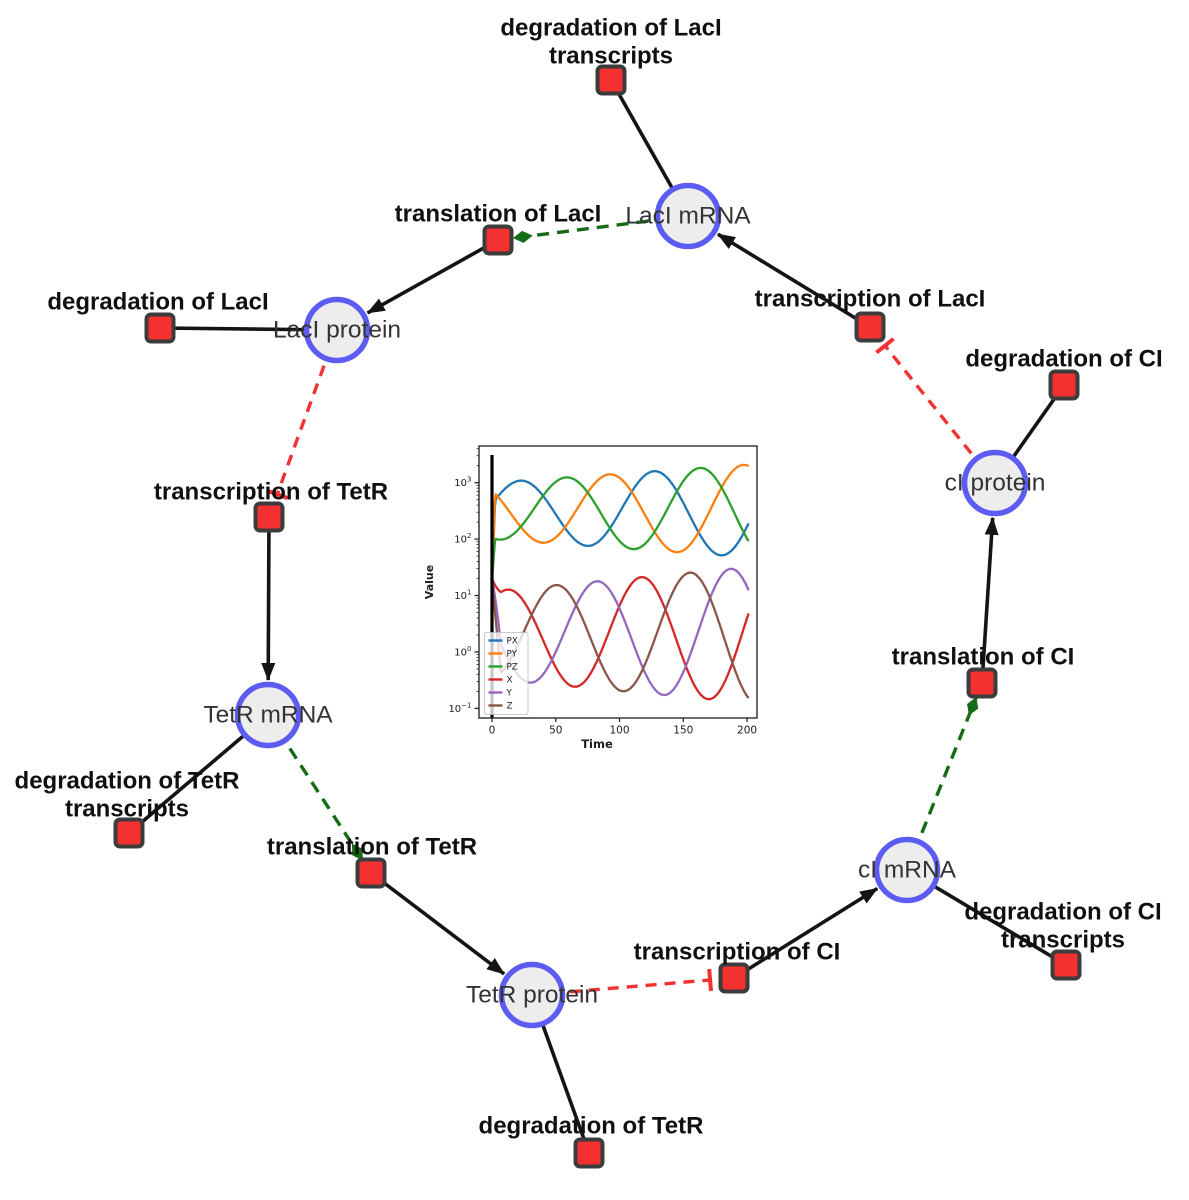 The height and width of the screenshot is (1200, 1189). I want to click on reaction-node-deg-ci-tx, so click(1066, 965).